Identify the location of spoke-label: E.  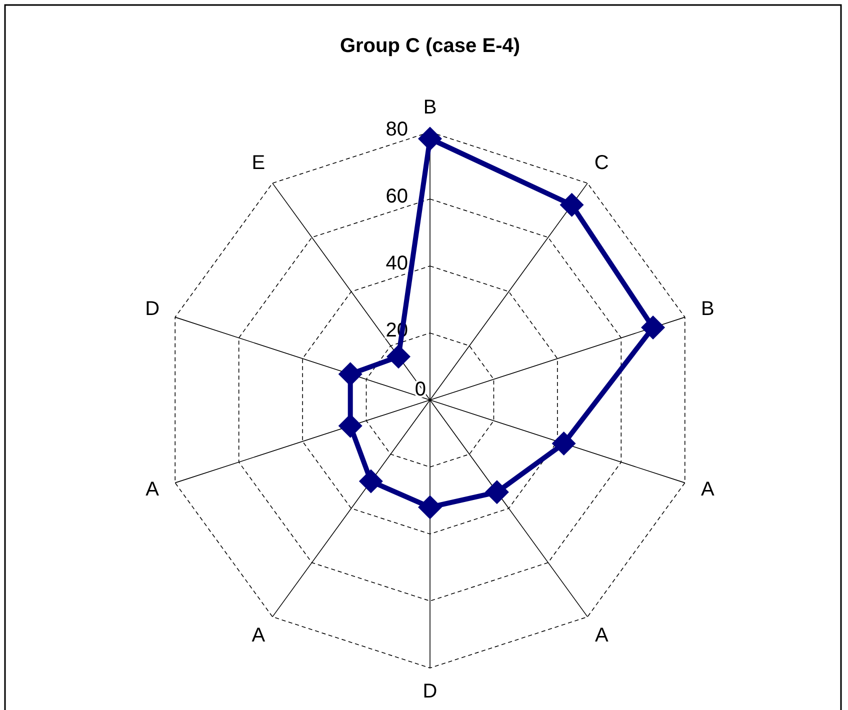
(259, 163).